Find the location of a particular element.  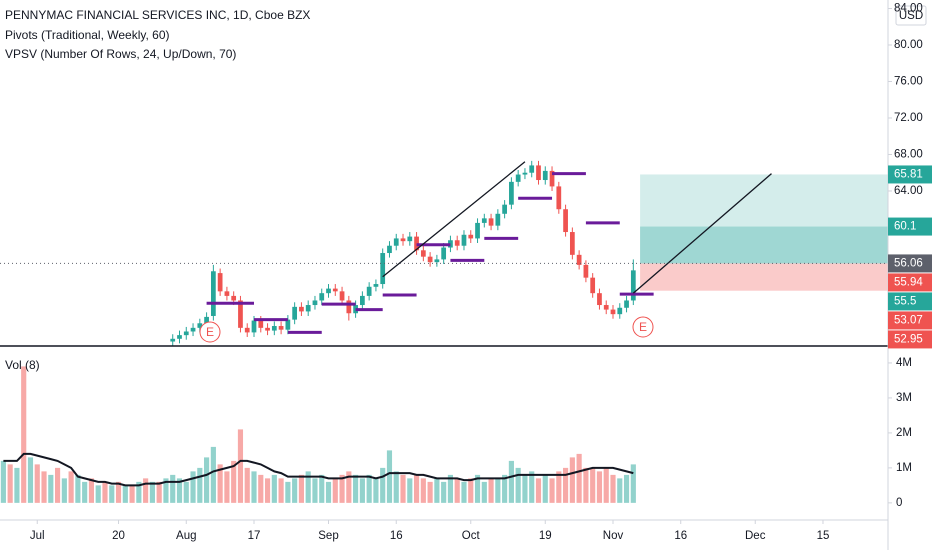

position-zone is located at coordinates (764, 219).